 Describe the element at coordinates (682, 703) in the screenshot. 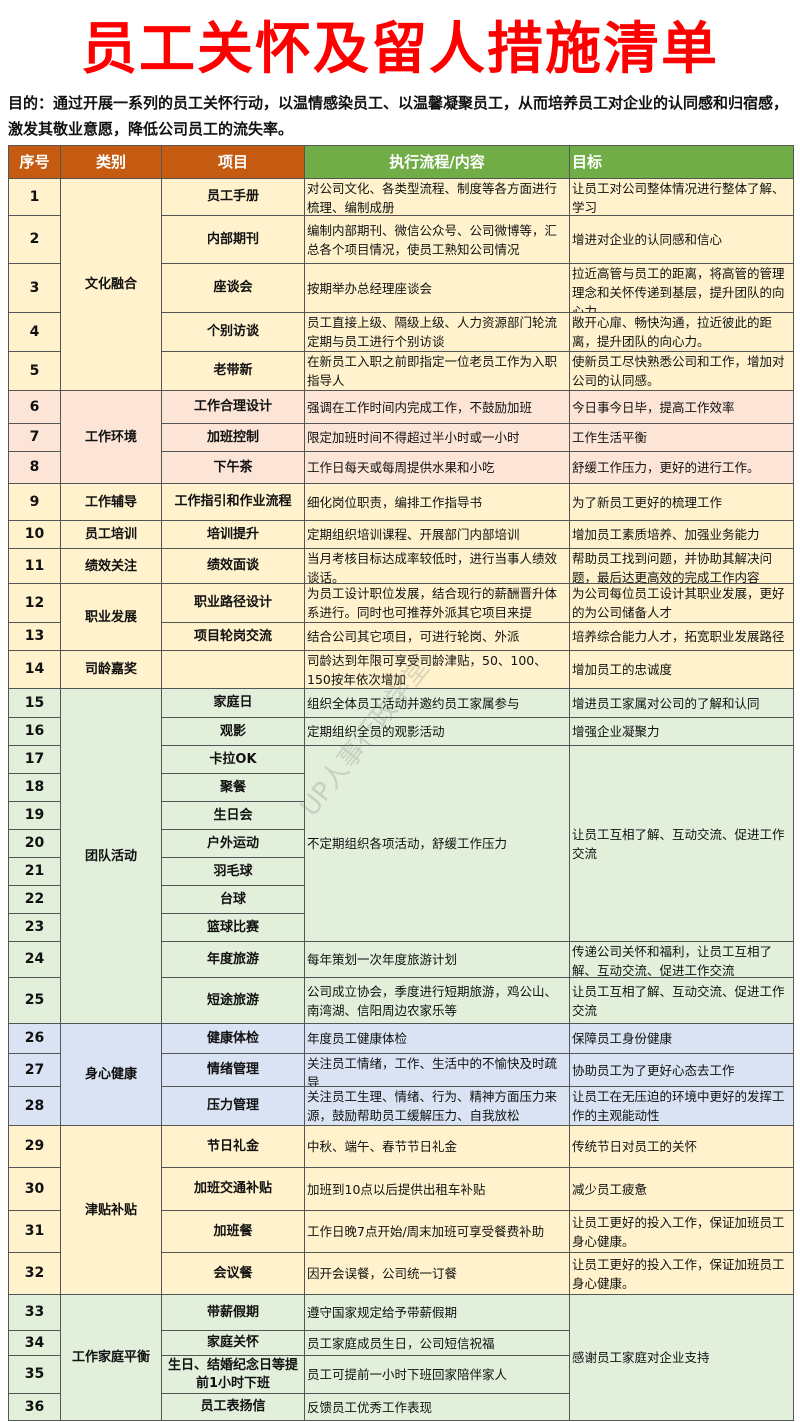

I see `goal-cell: 增进员工家属对公司的了解和认同` at that location.